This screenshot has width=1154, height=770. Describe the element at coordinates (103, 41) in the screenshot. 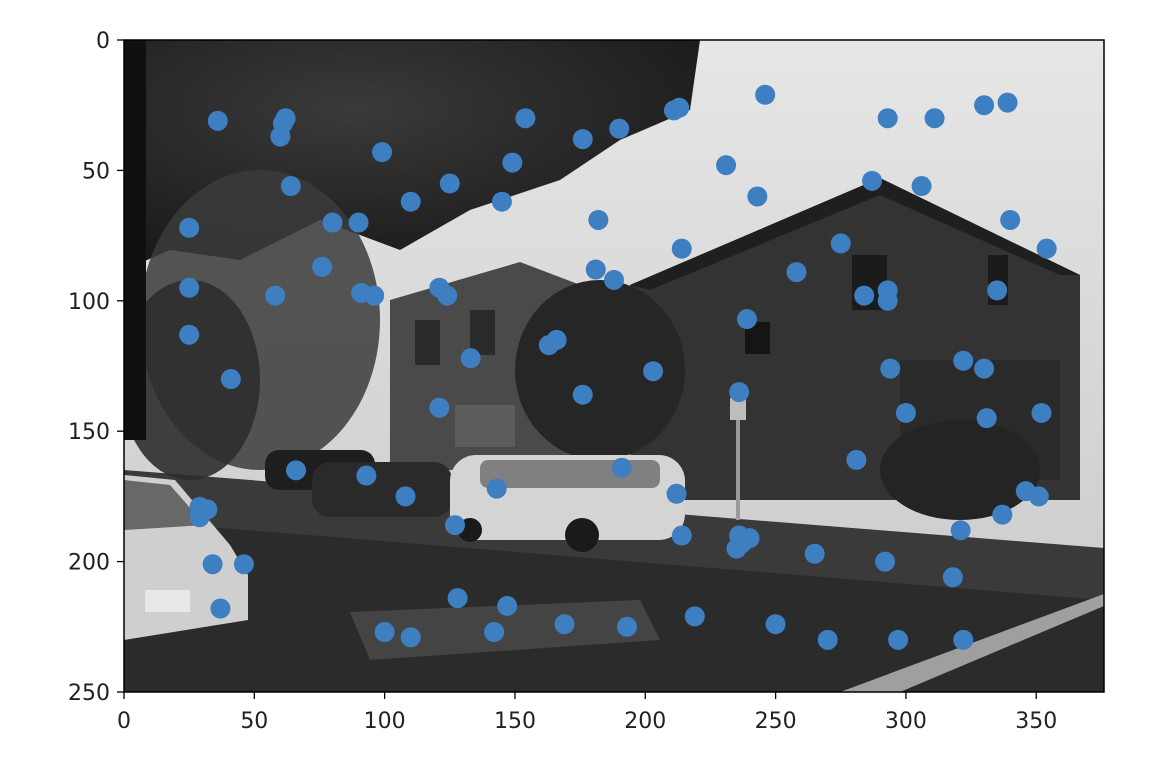

I see `y-tick-label: 0` at that location.